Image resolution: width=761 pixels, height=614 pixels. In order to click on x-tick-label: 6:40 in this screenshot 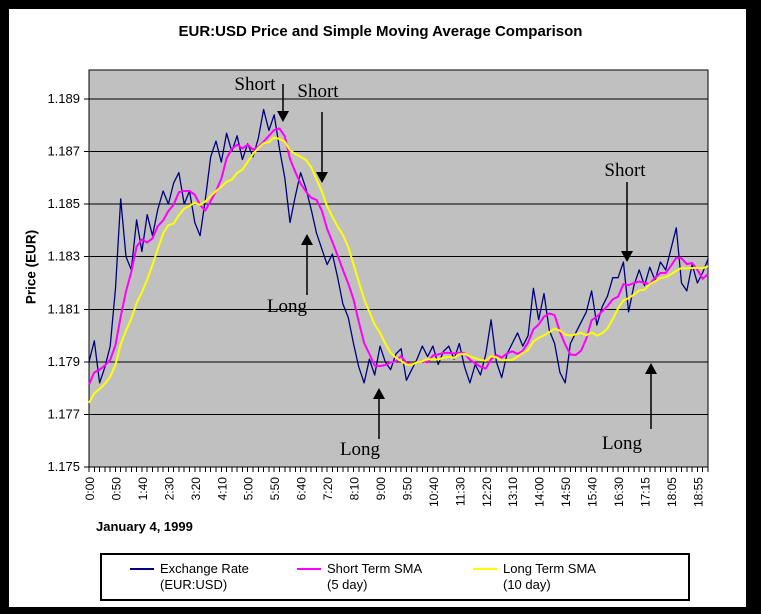, I will do `click(302, 489)`.